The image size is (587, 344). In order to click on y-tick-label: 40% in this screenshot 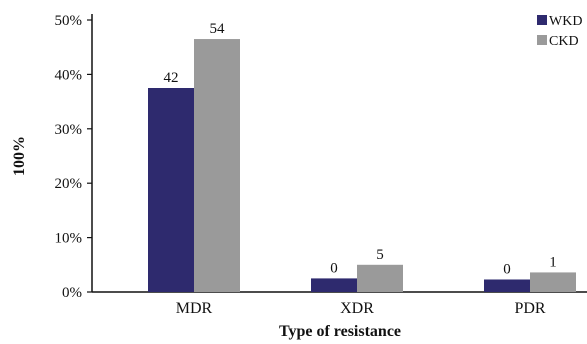, I will do `click(69, 75)`.